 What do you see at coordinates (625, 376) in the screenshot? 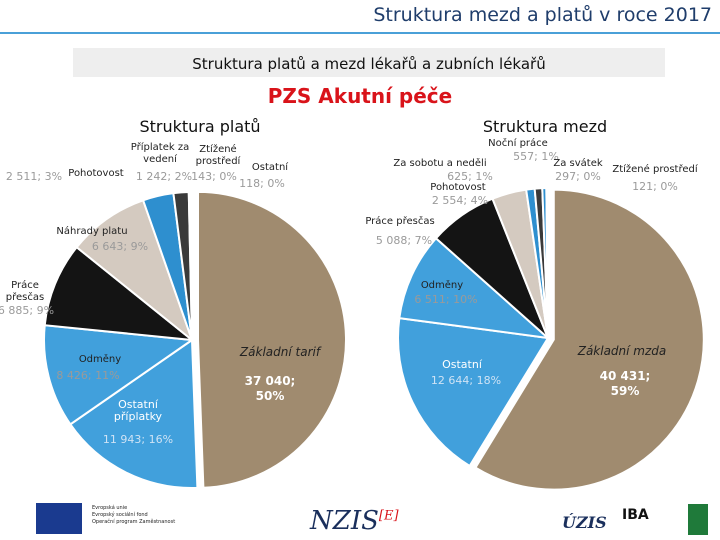
I see `slice-value: 40 431;` at bounding box center [625, 376].